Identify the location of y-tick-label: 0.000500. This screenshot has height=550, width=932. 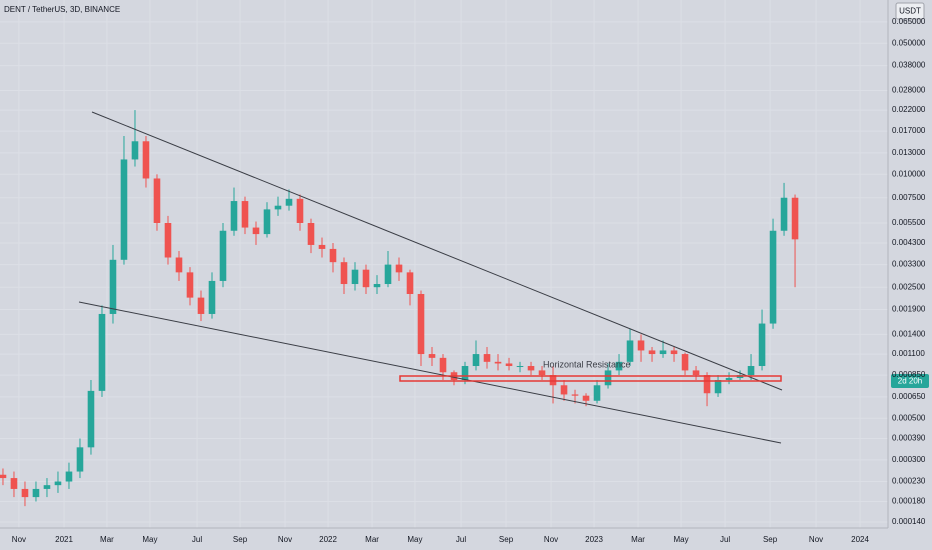
(909, 417).